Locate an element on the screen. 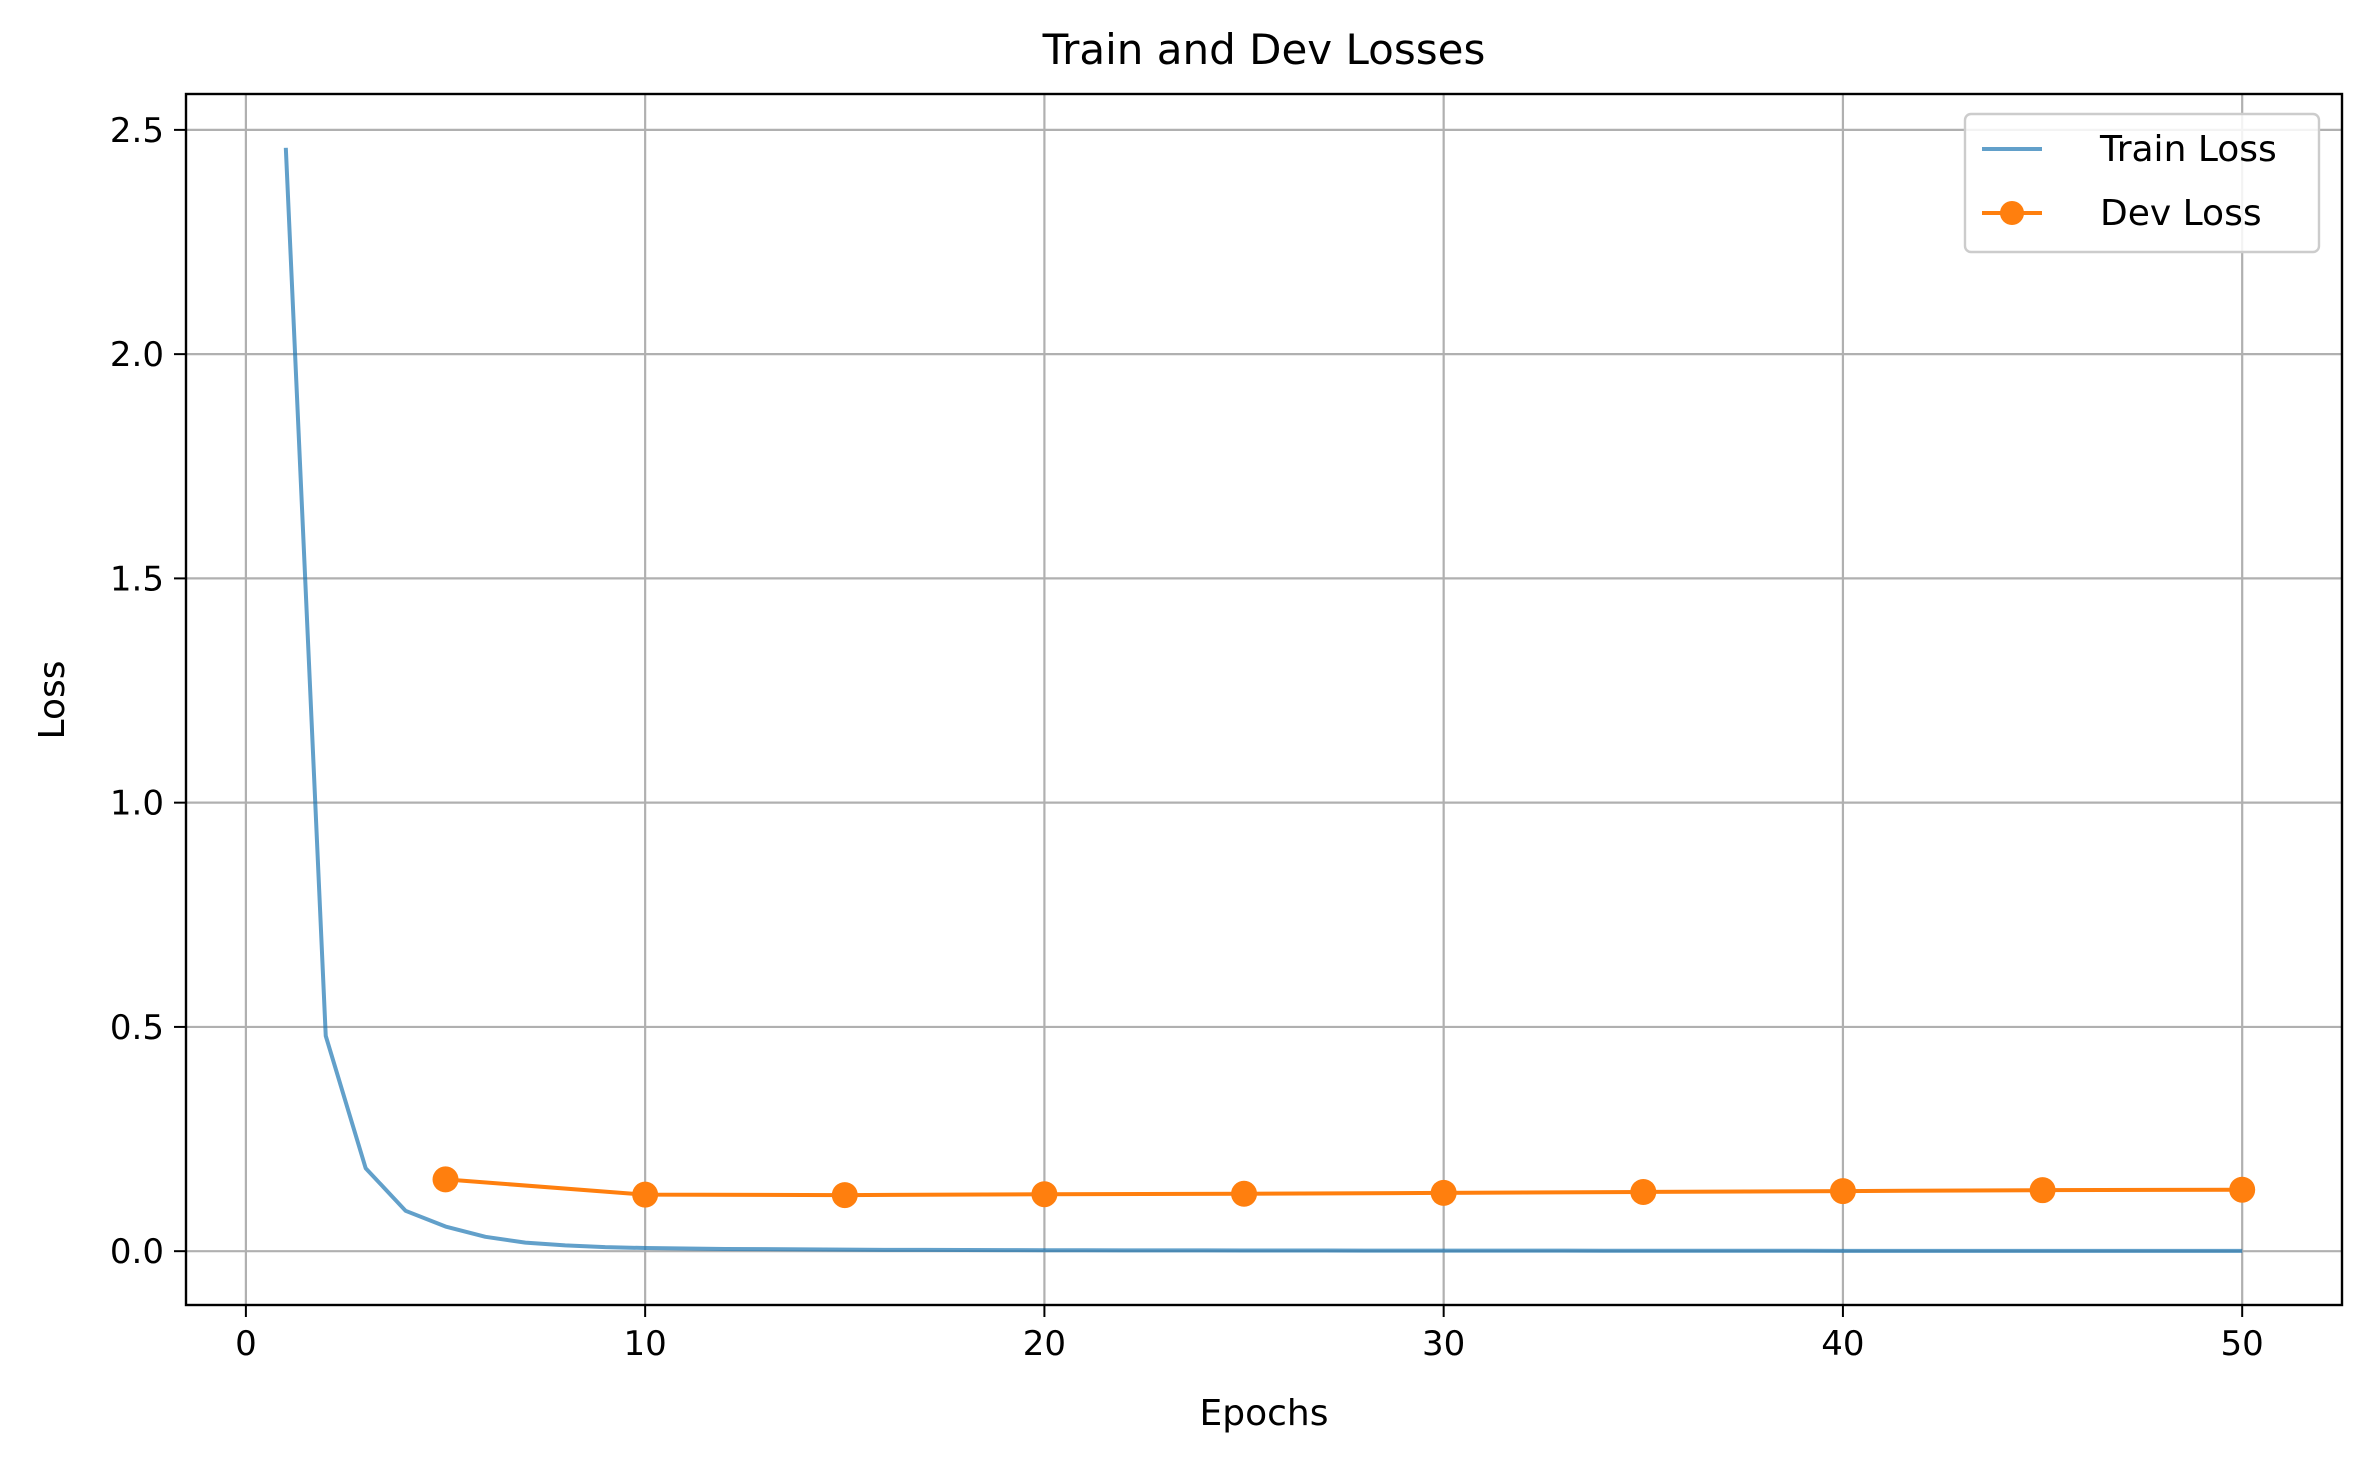 The image size is (2370, 1466). x-tick-label: 20 is located at coordinates (1044, 1344).